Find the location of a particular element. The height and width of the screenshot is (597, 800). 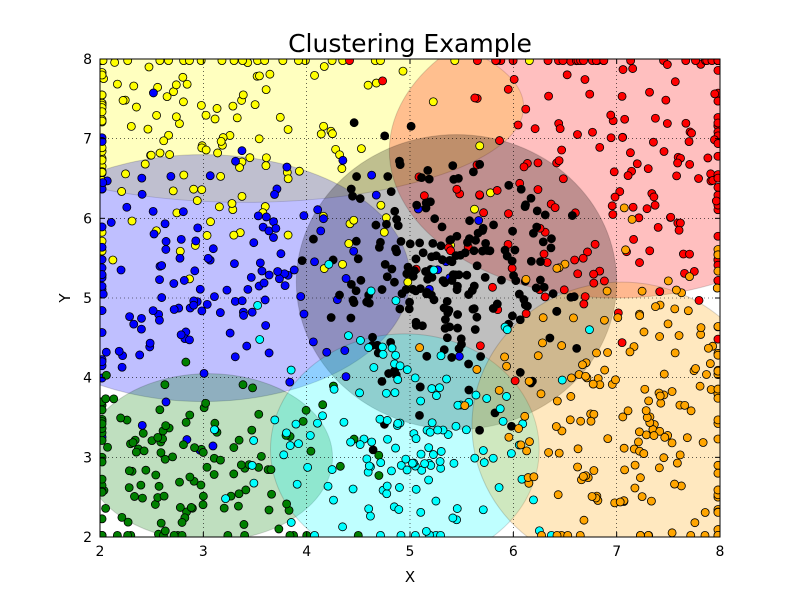

x-tick-label: 7 is located at coordinates (616, 552).